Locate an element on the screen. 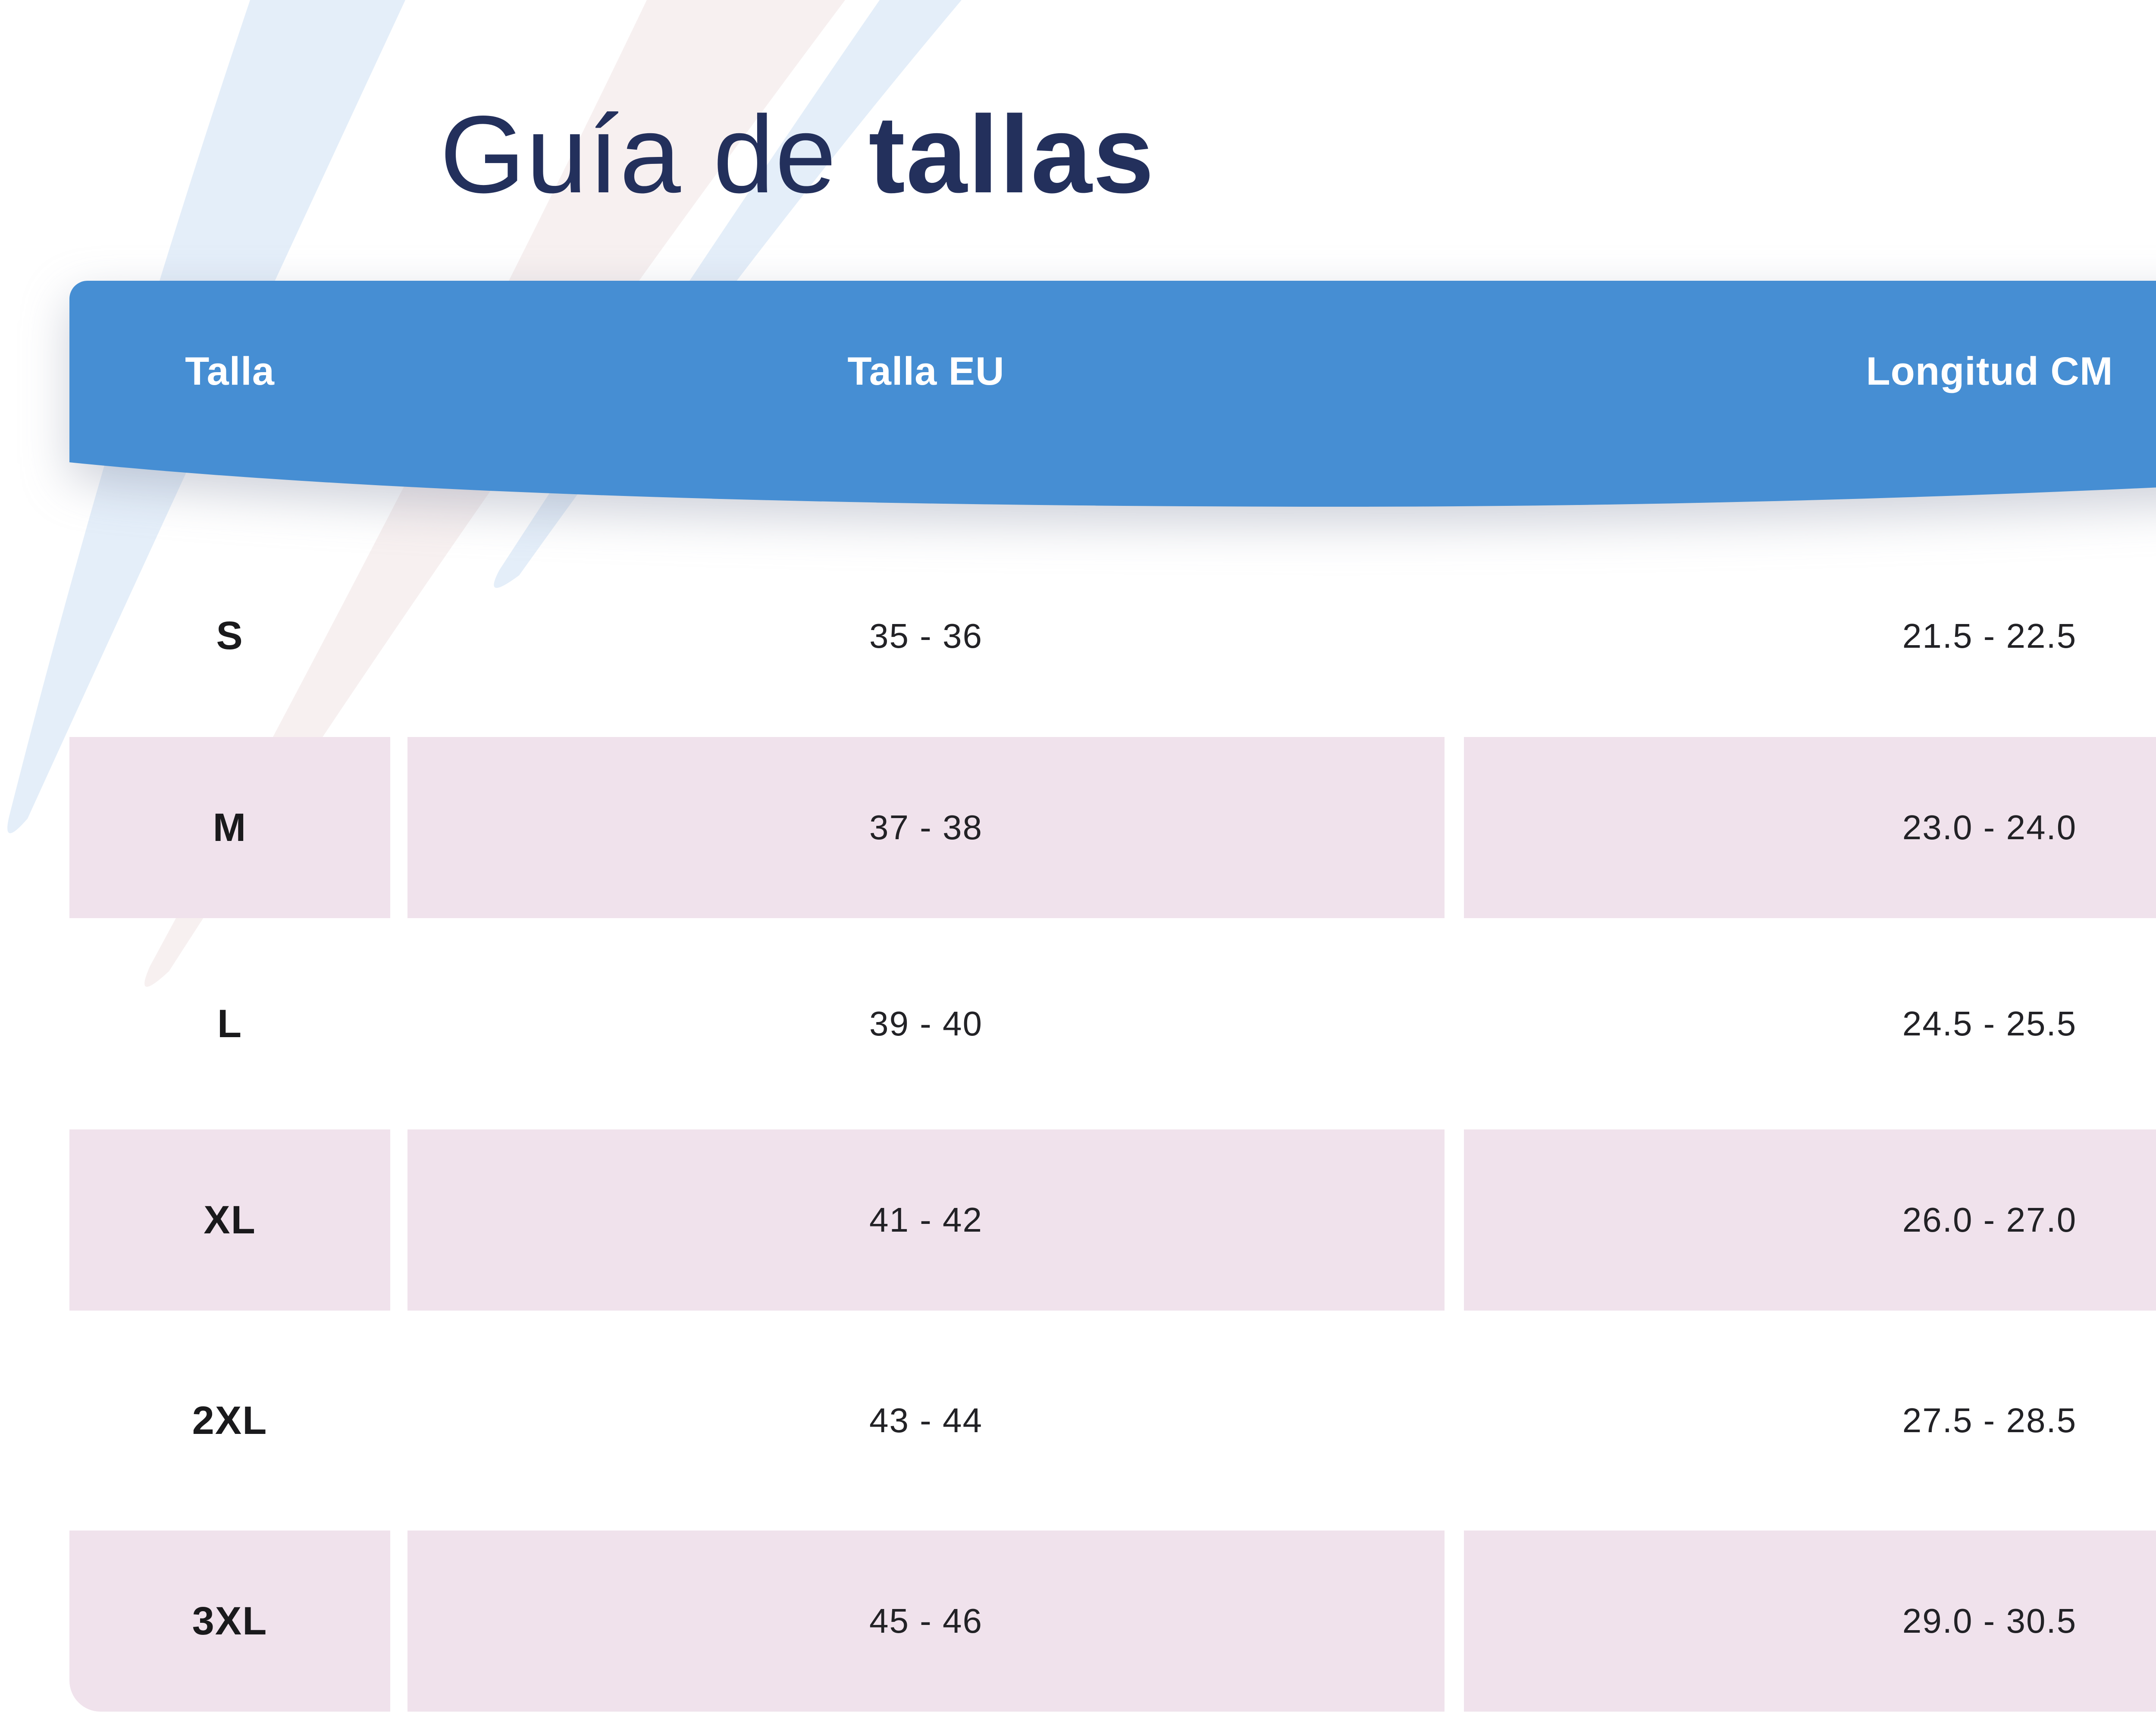 The height and width of the screenshot is (1725, 2156). size-cell: L is located at coordinates (230, 1024).